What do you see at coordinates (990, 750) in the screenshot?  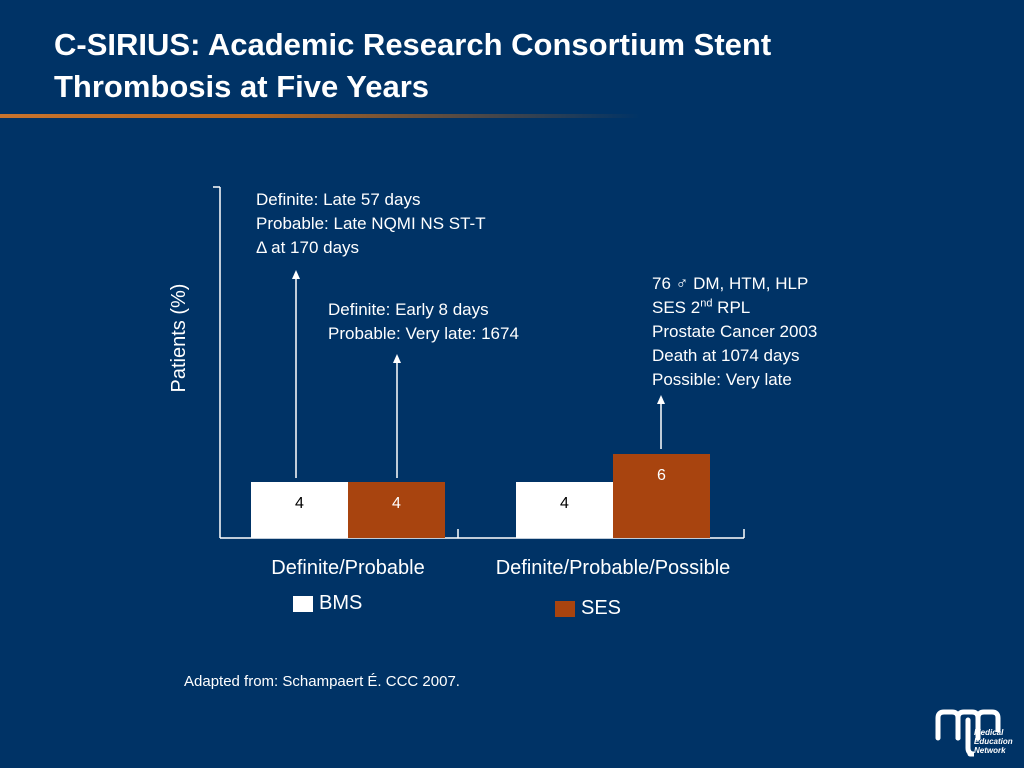 I see `logo-text-line: Network` at bounding box center [990, 750].